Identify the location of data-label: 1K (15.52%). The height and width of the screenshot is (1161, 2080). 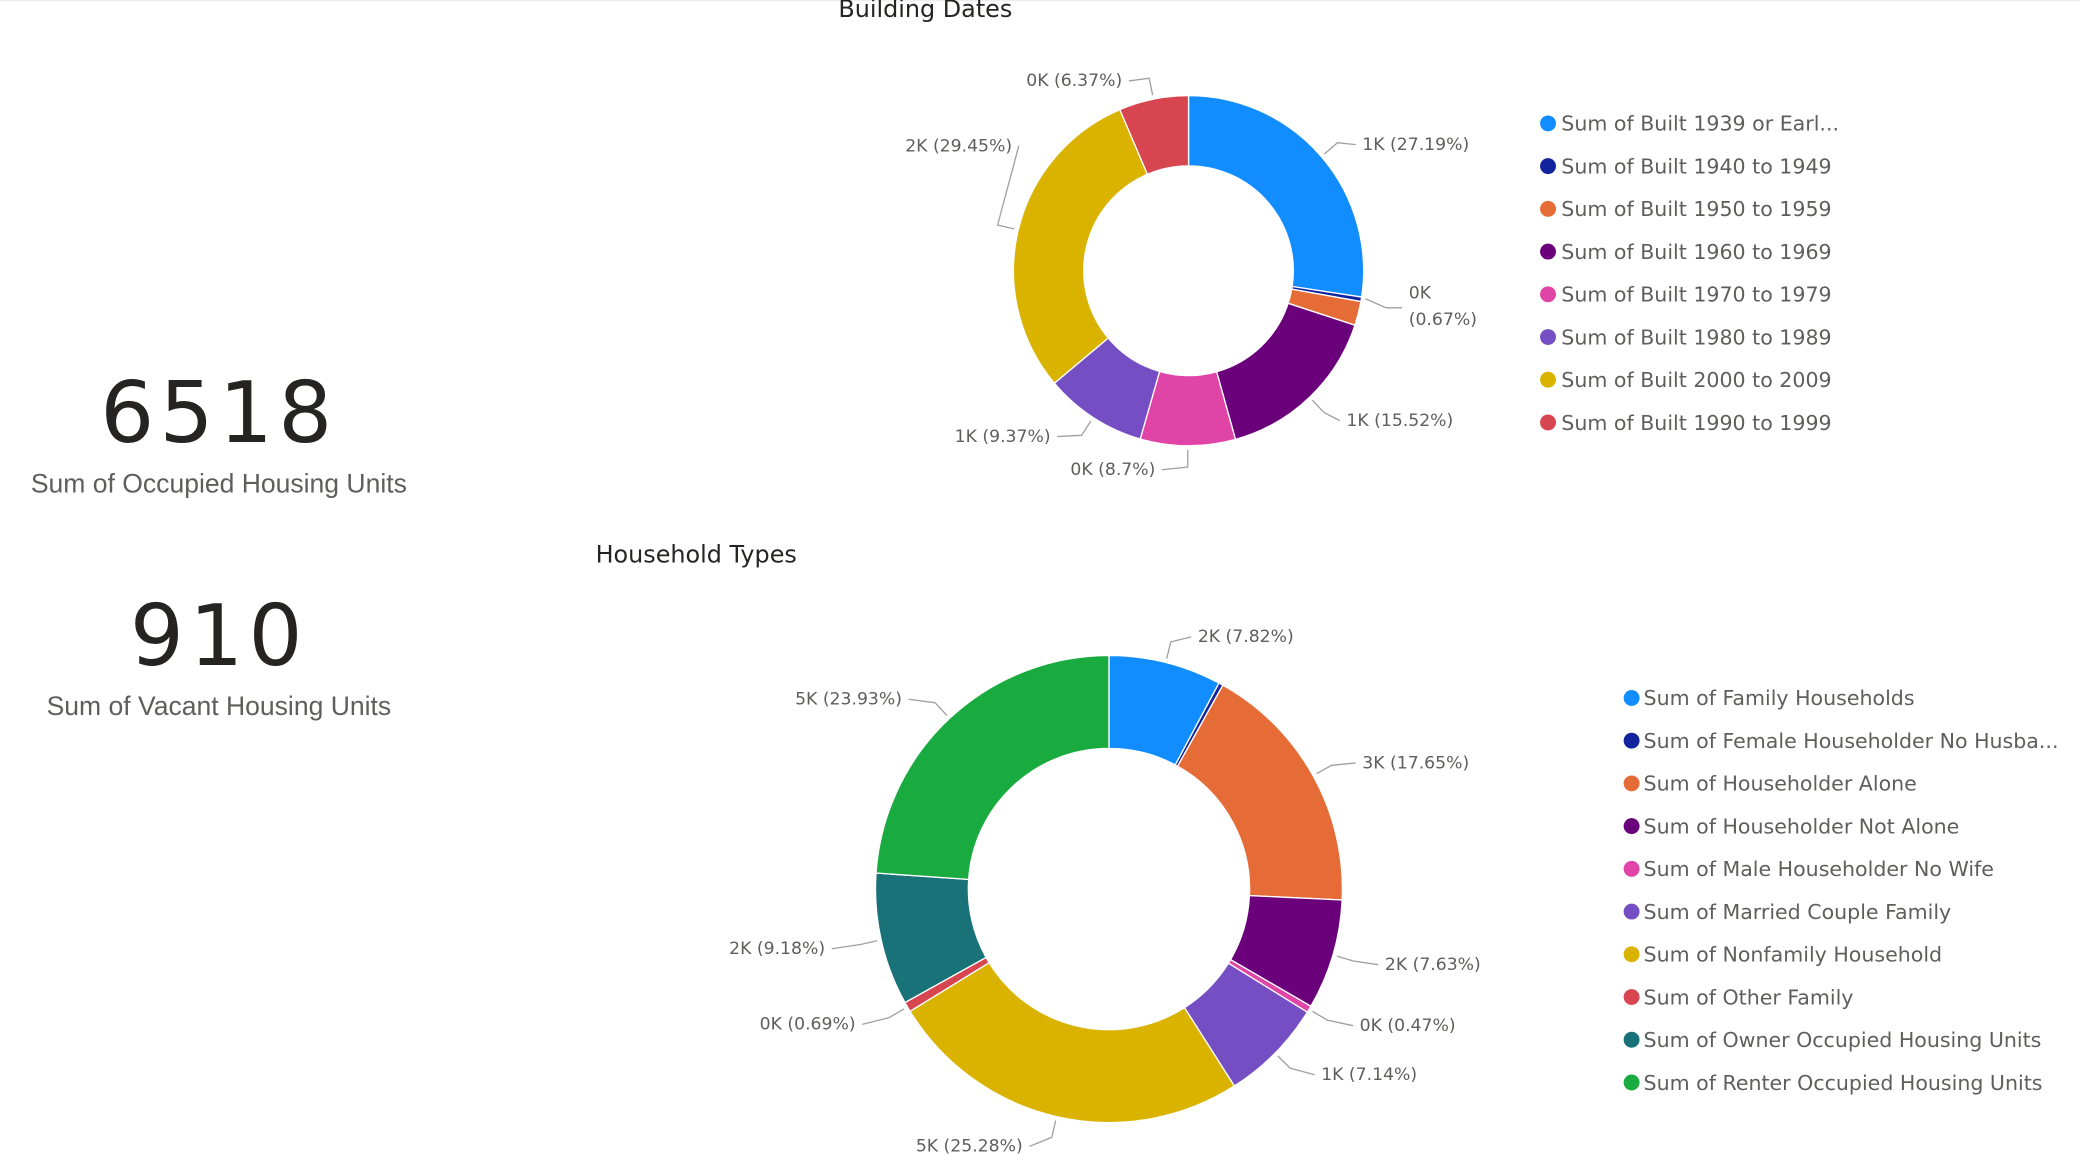
(1399, 421).